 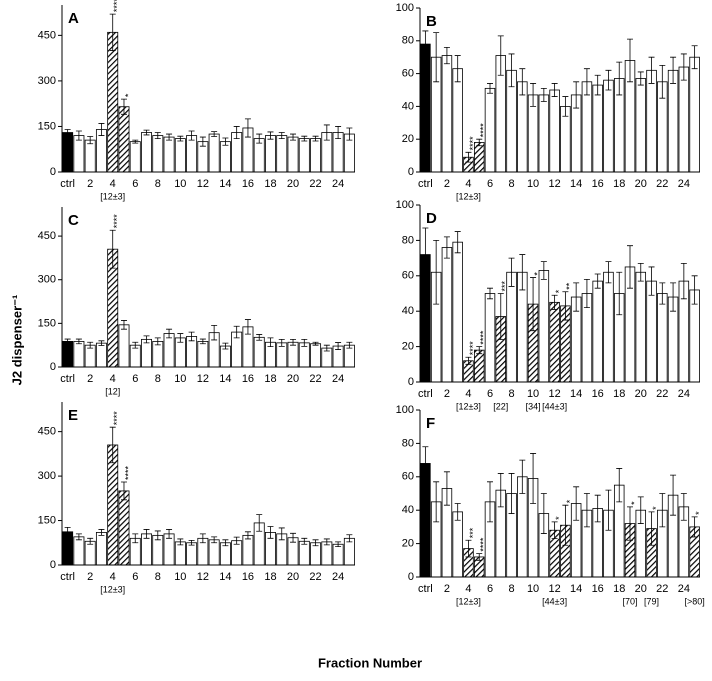 What do you see at coordinates (47, 81) in the screenshot?
I see `y-tick-label: 300` at bounding box center [47, 81].